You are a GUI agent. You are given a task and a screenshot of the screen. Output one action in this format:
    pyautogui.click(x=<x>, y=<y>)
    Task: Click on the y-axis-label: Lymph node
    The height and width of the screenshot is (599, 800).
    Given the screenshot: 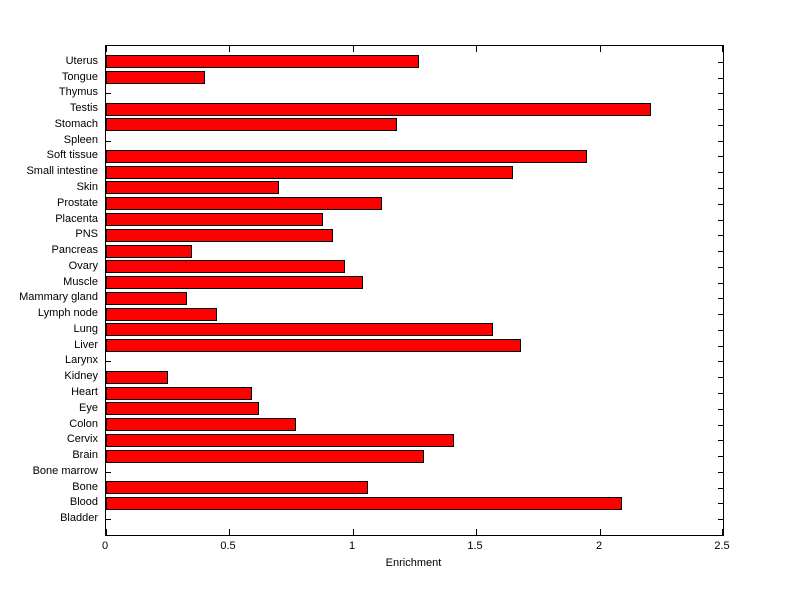 What is the action you would take?
    pyautogui.click(x=67, y=313)
    